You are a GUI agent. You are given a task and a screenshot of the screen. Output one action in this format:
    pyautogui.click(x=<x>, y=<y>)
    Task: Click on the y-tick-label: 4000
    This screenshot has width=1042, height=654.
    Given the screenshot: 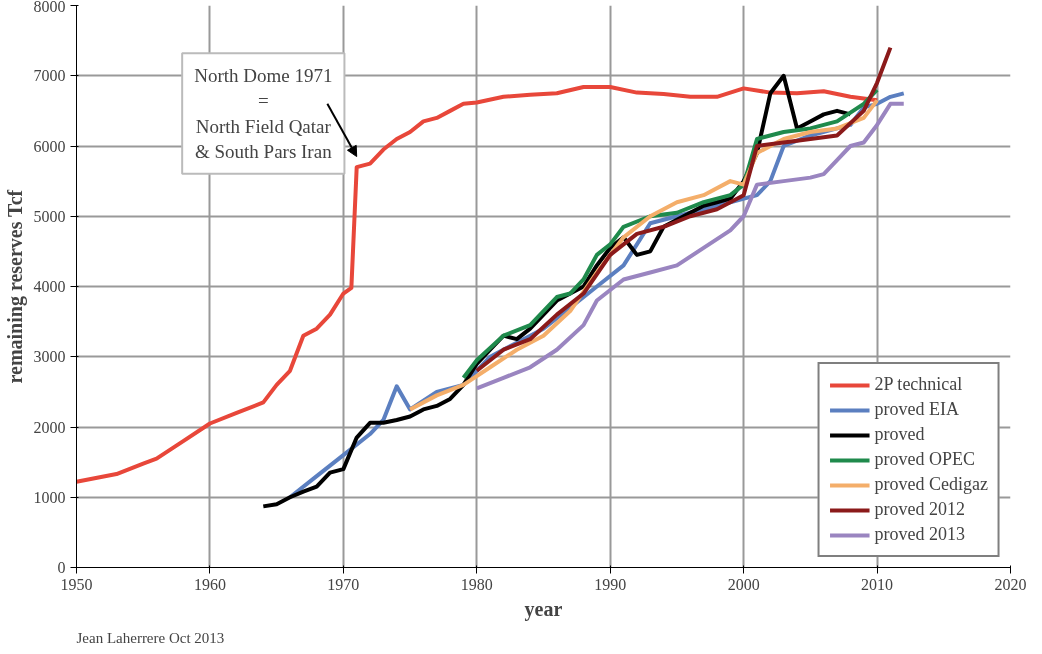 What is the action you would take?
    pyautogui.click(x=49, y=286)
    